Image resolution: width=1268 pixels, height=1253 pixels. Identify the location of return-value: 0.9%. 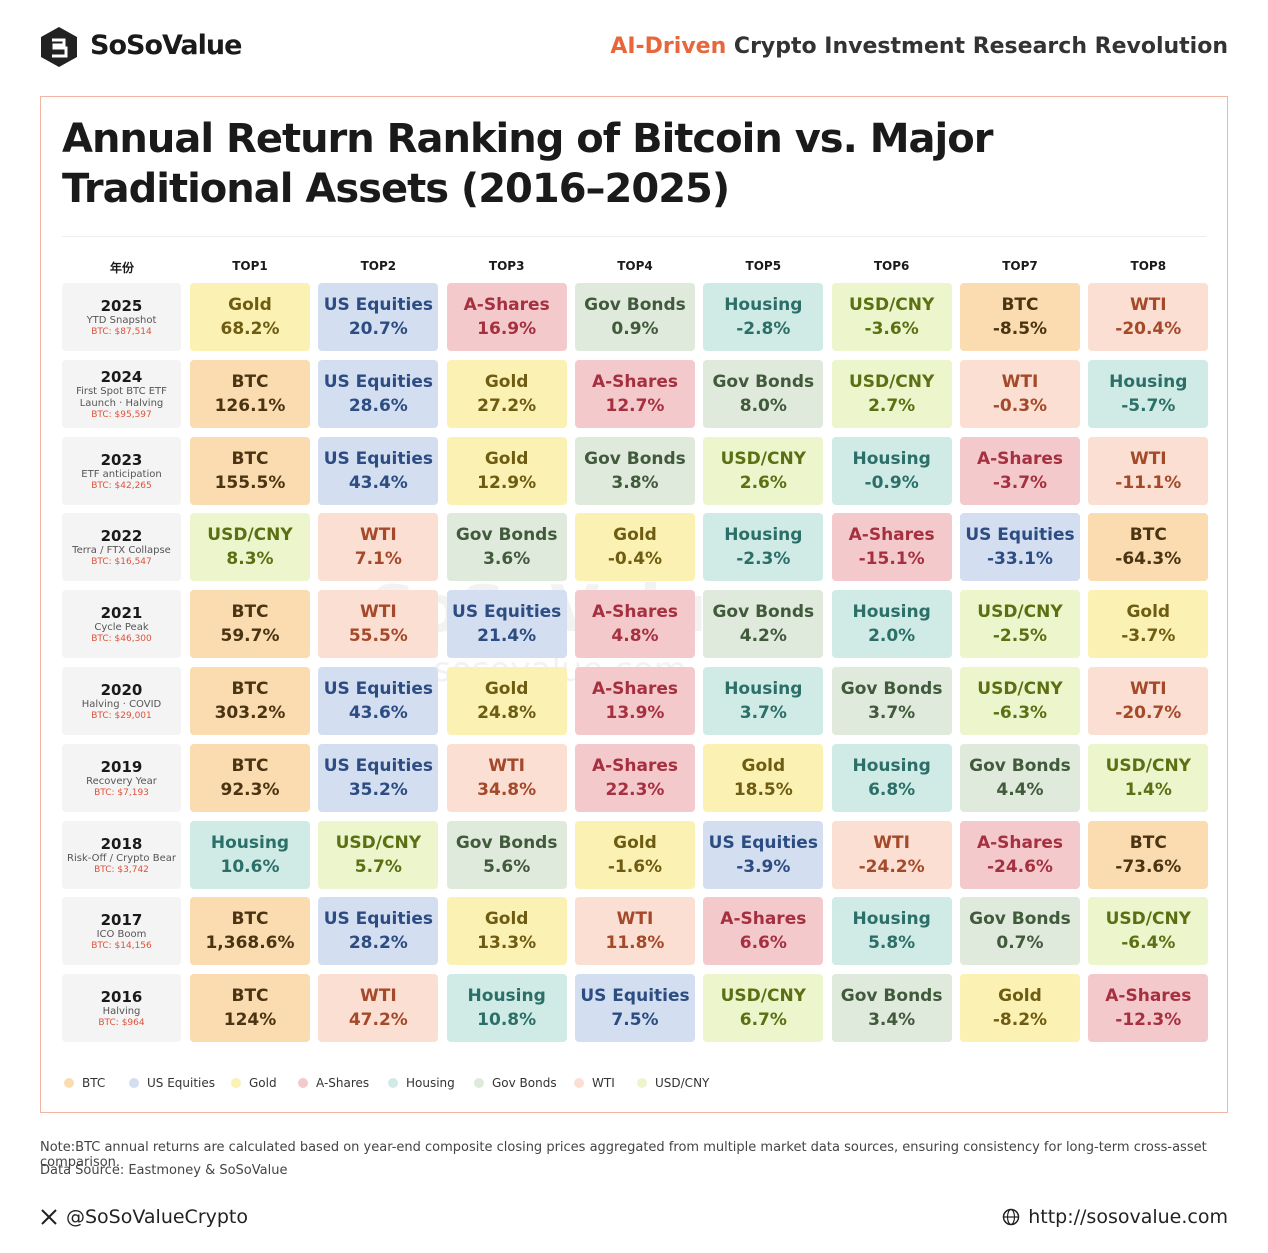
(635, 329).